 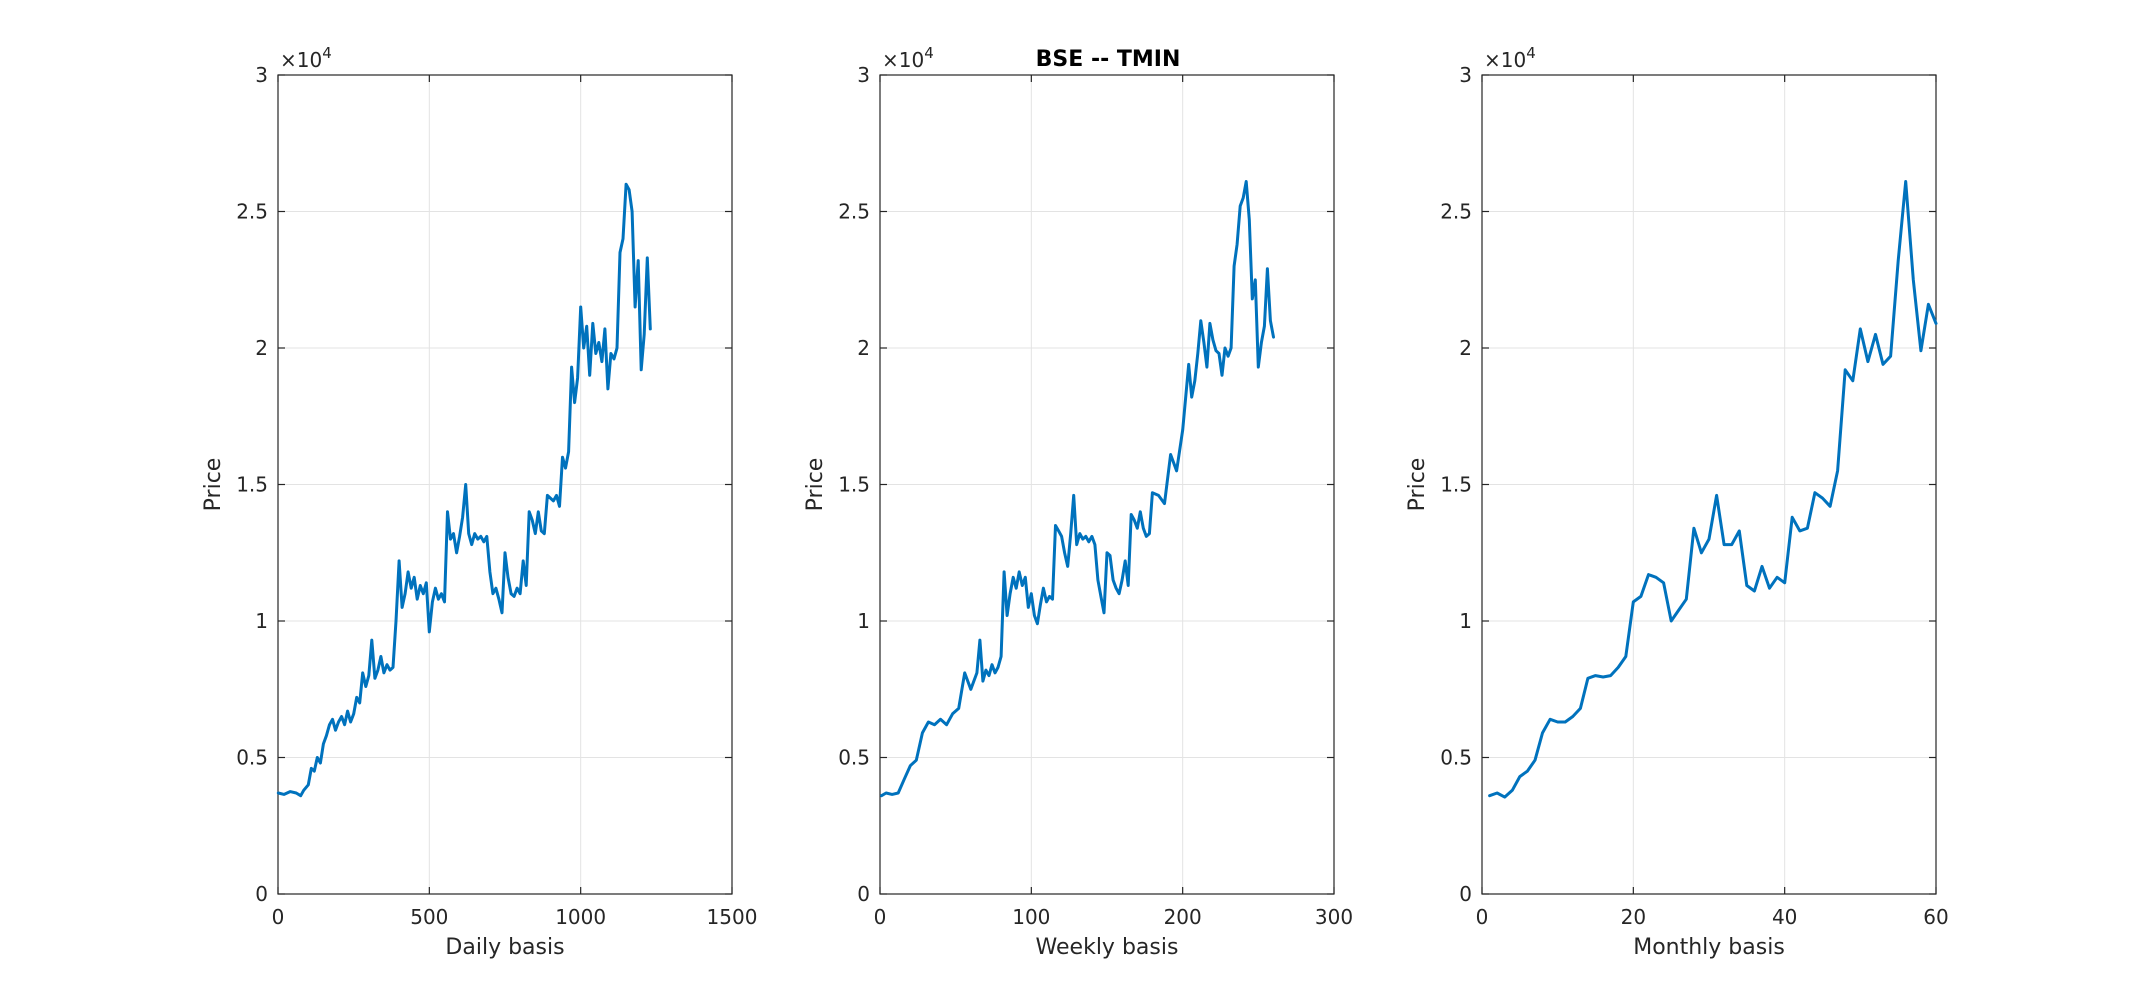 I want to click on x-tick-label: 1500, so click(x=732, y=917).